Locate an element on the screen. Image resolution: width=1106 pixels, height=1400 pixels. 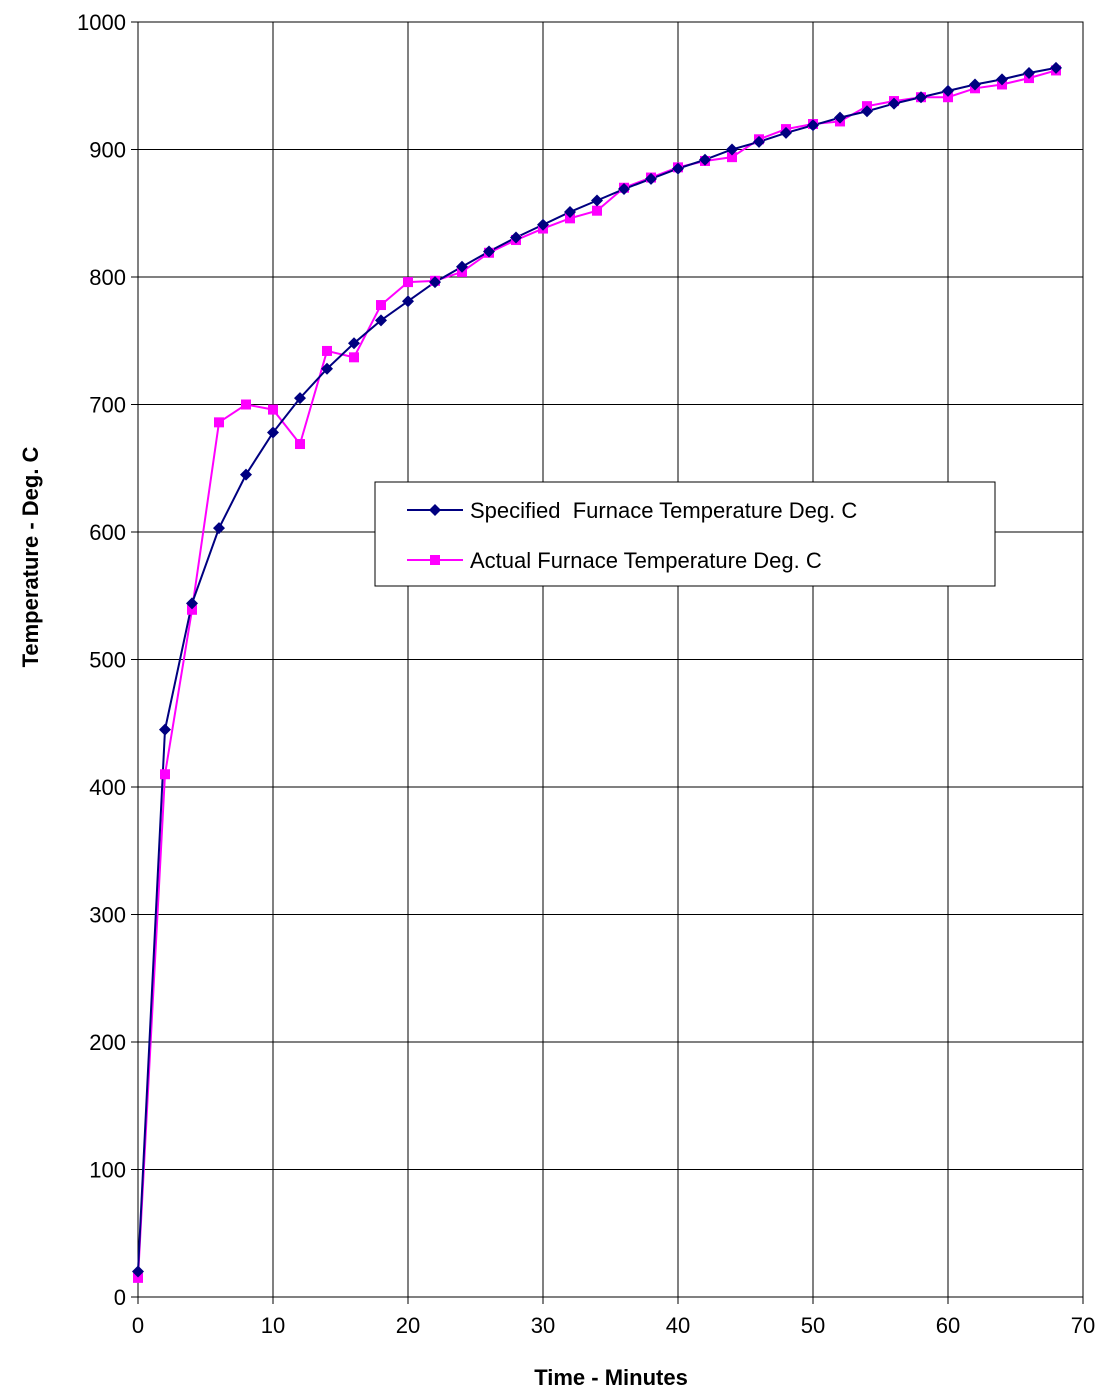
legend-label-actual: Actual Furnace Temperature Deg. C is located at coordinates (646, 560).